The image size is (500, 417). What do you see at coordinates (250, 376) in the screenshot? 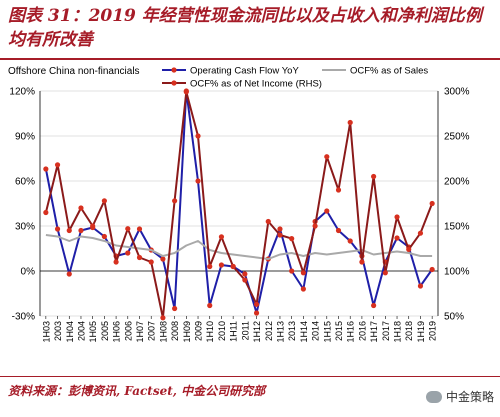
I see `footer-rule` at bounding box center [250, 376].